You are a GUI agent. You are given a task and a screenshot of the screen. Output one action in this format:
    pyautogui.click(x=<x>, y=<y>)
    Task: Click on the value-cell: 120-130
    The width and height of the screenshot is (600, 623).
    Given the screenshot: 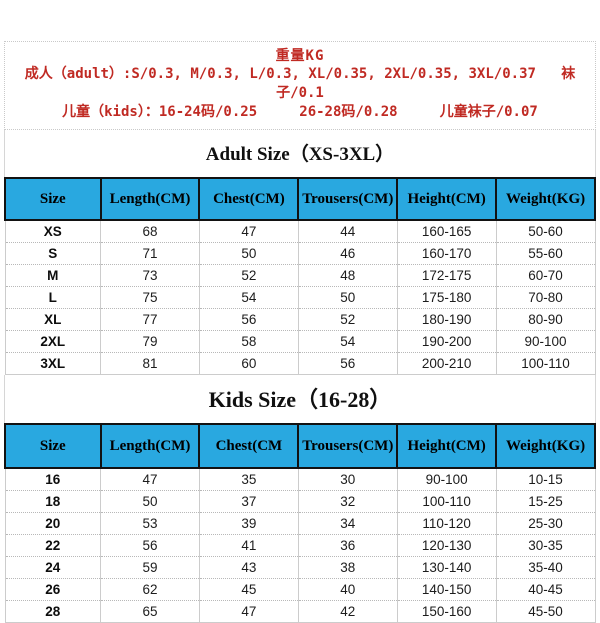 What is the action you would take?
    pyautogui.click(x=447, y=545)
    